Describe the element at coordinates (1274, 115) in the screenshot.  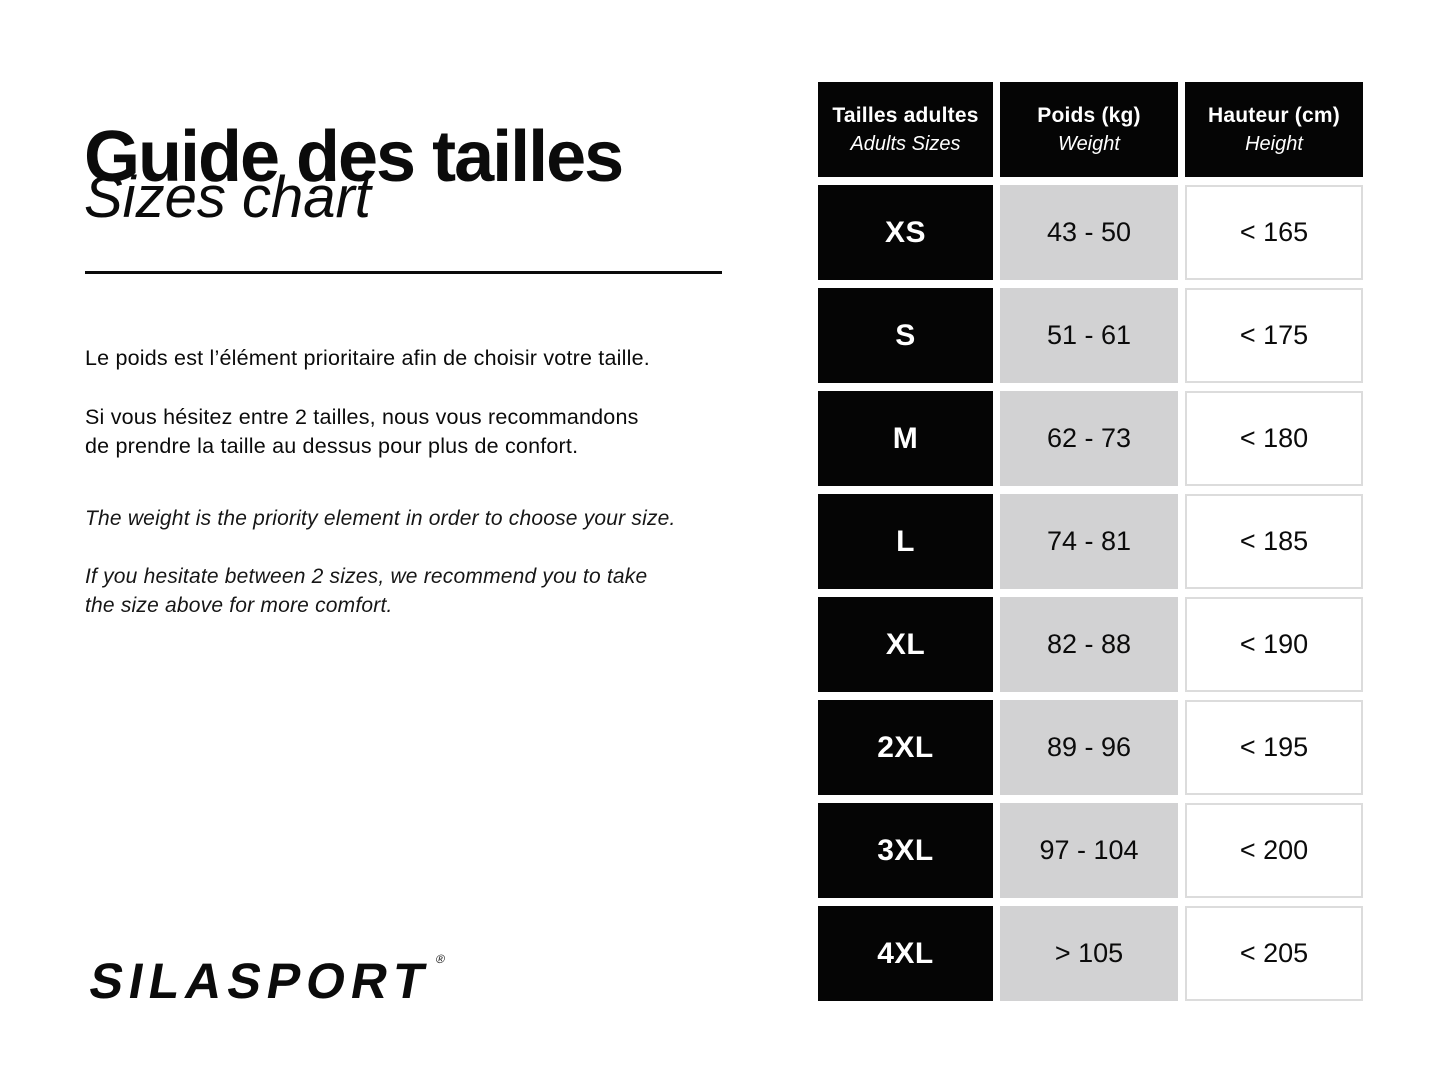
I see `column-header-height-fr: Hauteur (cm)` at that location.